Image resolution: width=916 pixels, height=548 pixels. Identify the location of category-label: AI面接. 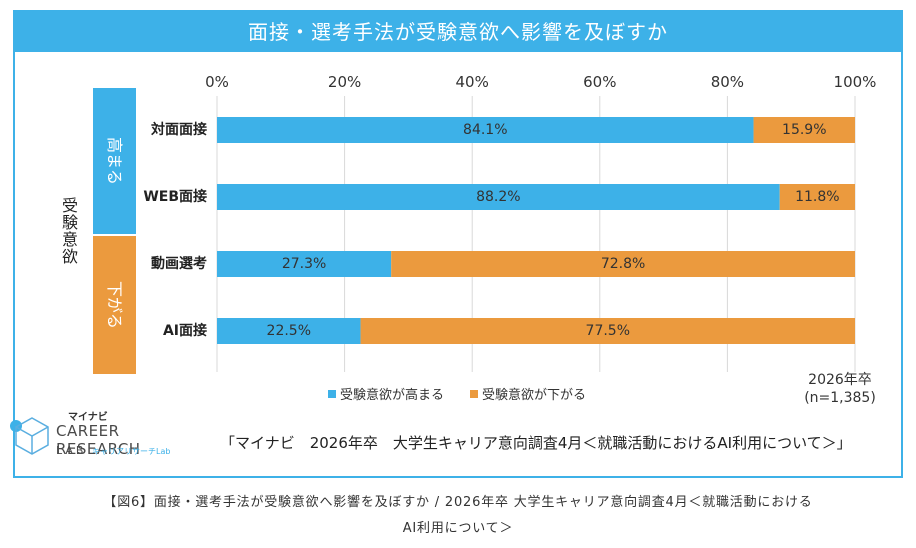
(185, 330).